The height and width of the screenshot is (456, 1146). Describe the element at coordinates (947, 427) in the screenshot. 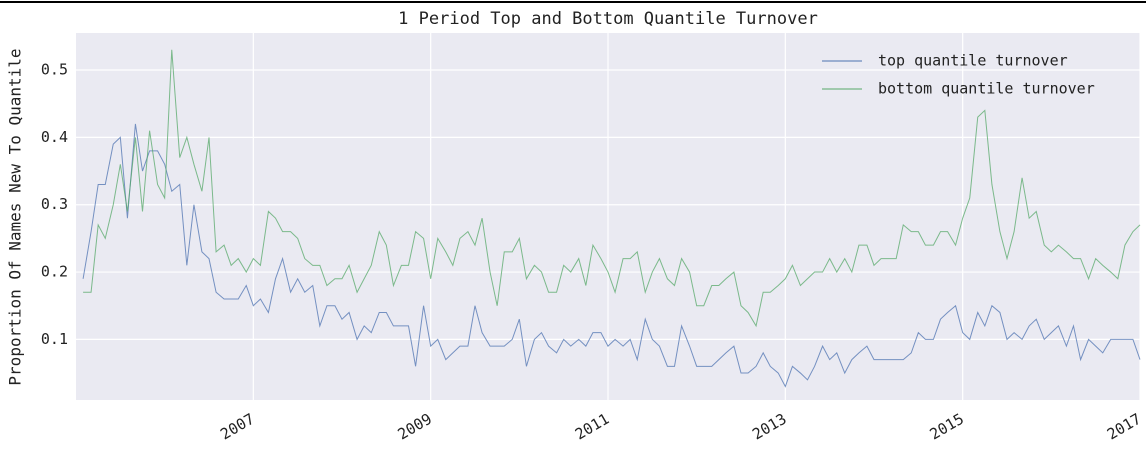

I see `x-tick-label: 2015` at that location.